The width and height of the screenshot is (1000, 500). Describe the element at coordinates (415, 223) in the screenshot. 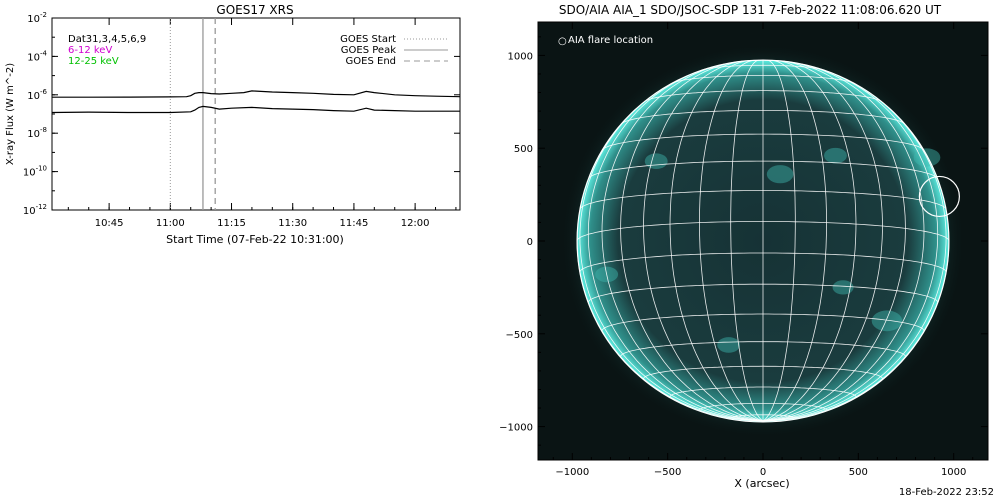

I see `goes-x-tick-label: 12:00` at that location.